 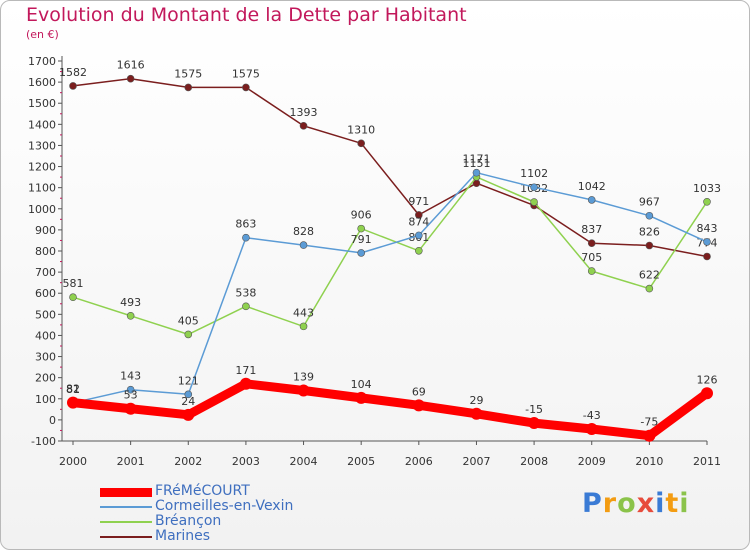 What do you see at coordinates (534, 173) in the screenshot?
I see `data-label-cormeilles-en-vexin: 1102` at bounding box center [534, 173].